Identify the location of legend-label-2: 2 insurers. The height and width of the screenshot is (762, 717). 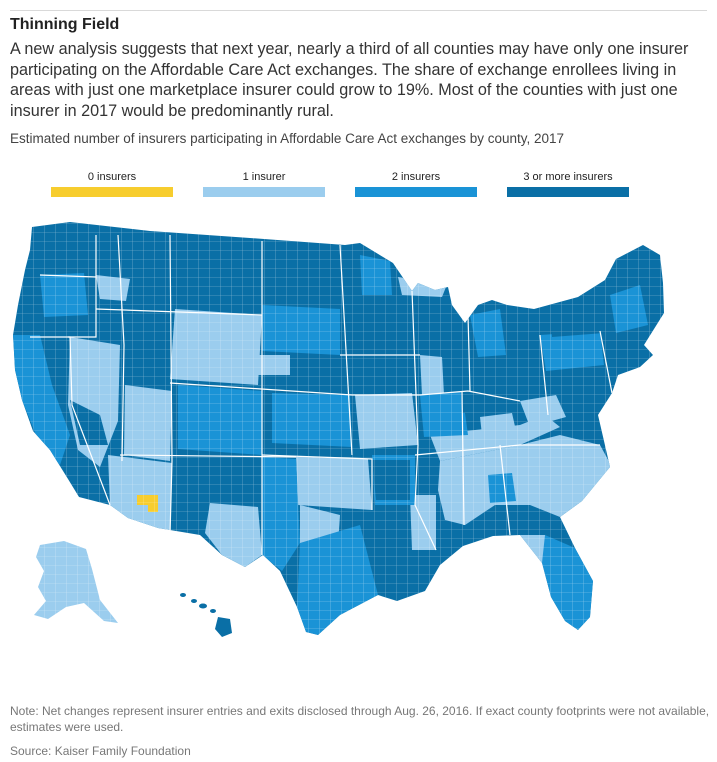
(416, 177).